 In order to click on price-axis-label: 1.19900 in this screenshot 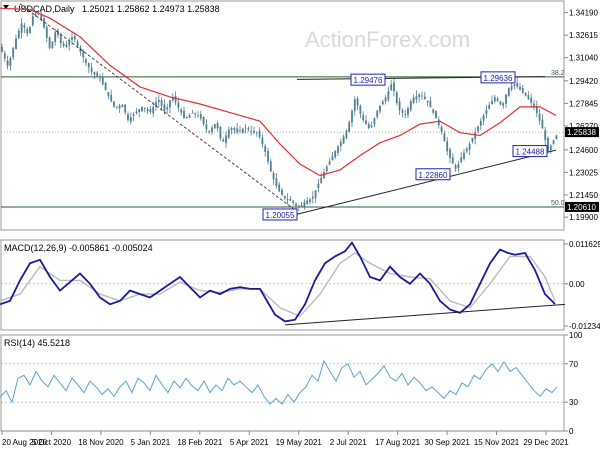, I will do `click(583, 217)`.